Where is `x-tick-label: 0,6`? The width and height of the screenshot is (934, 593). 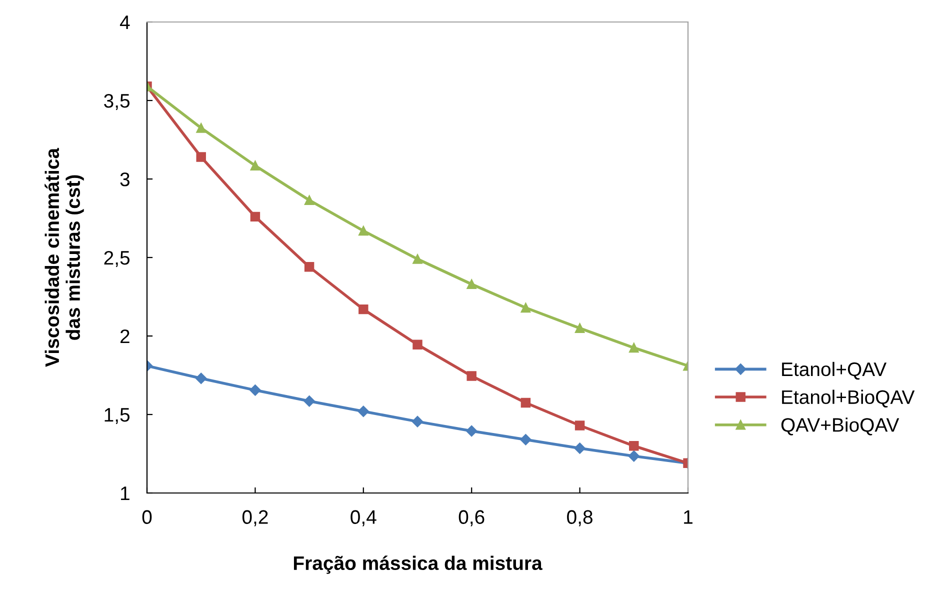 x-tick-label: 0,6 is located at coordinates (471, 518).